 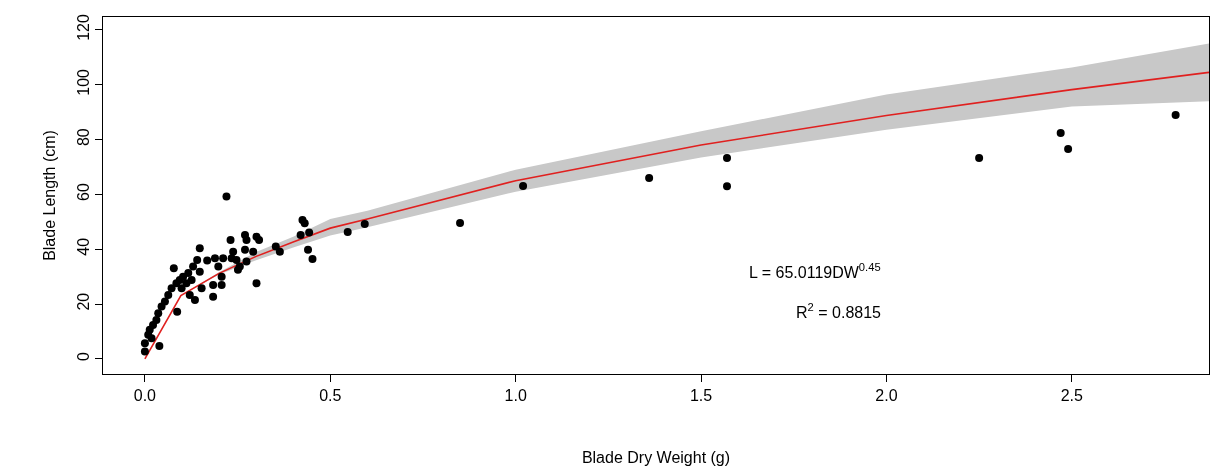 What do you see at coordinates (330, 396) in the screenshot?
I see `x-tick-label: 0.5` at bounding box center [330, 396].